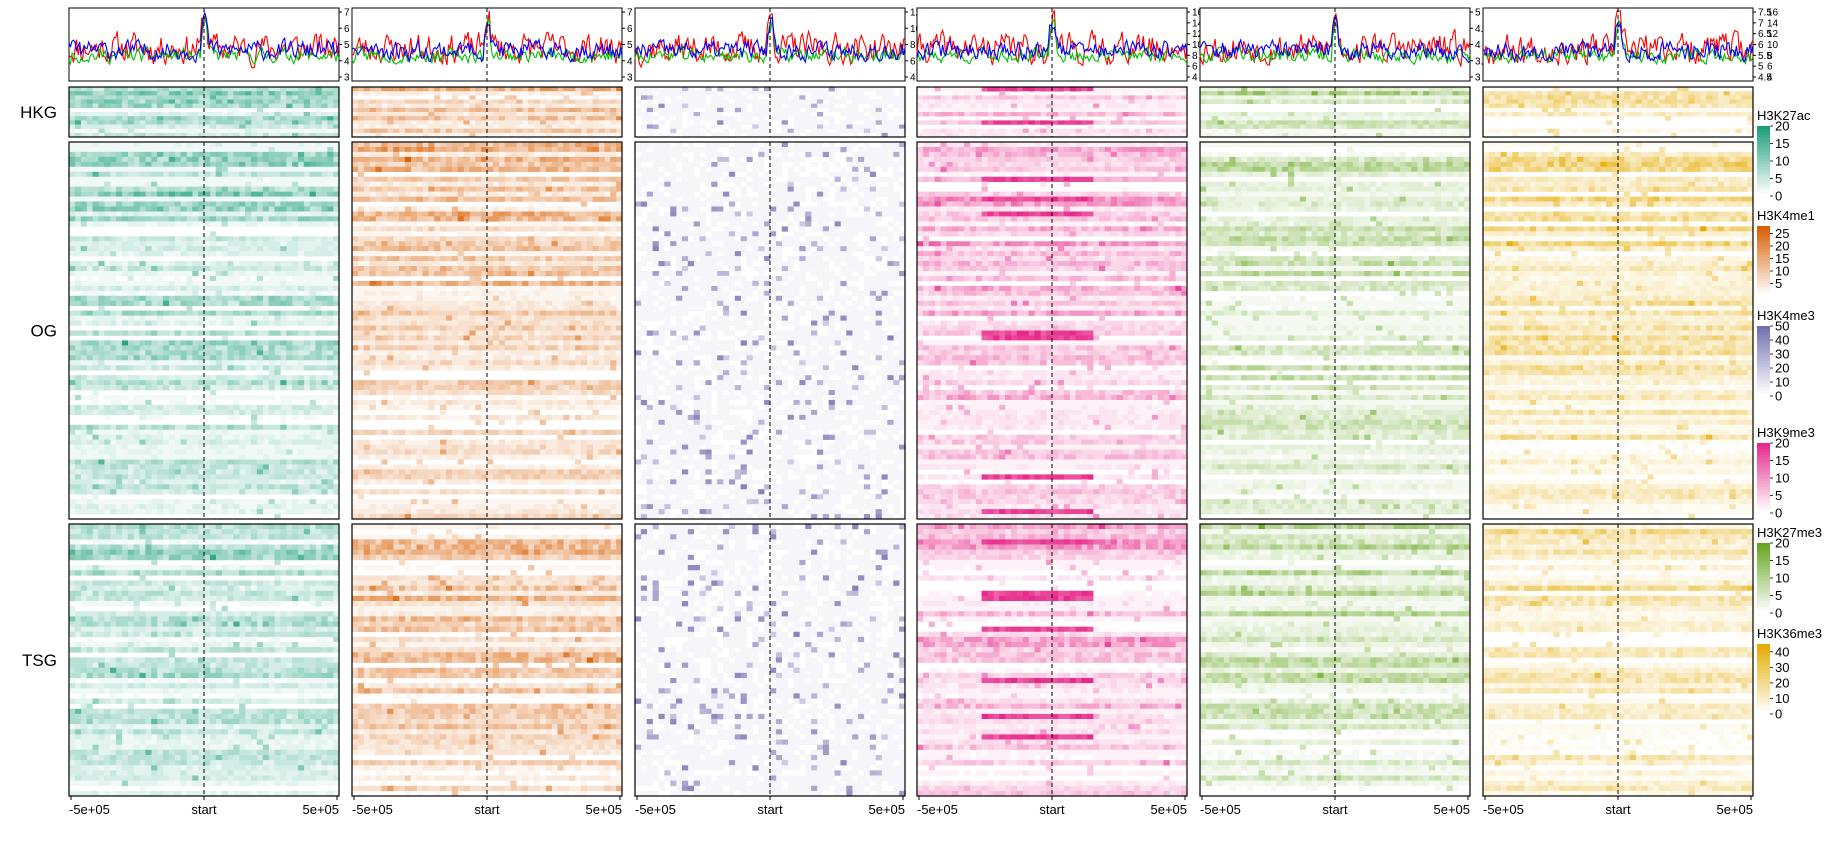 The width and height of the screenshot is (1841, 850). What do you see at coordinates (1782, 271) in the screenshot?
I see `legend-tick-label: 10` at bounding box center [1782, 271].